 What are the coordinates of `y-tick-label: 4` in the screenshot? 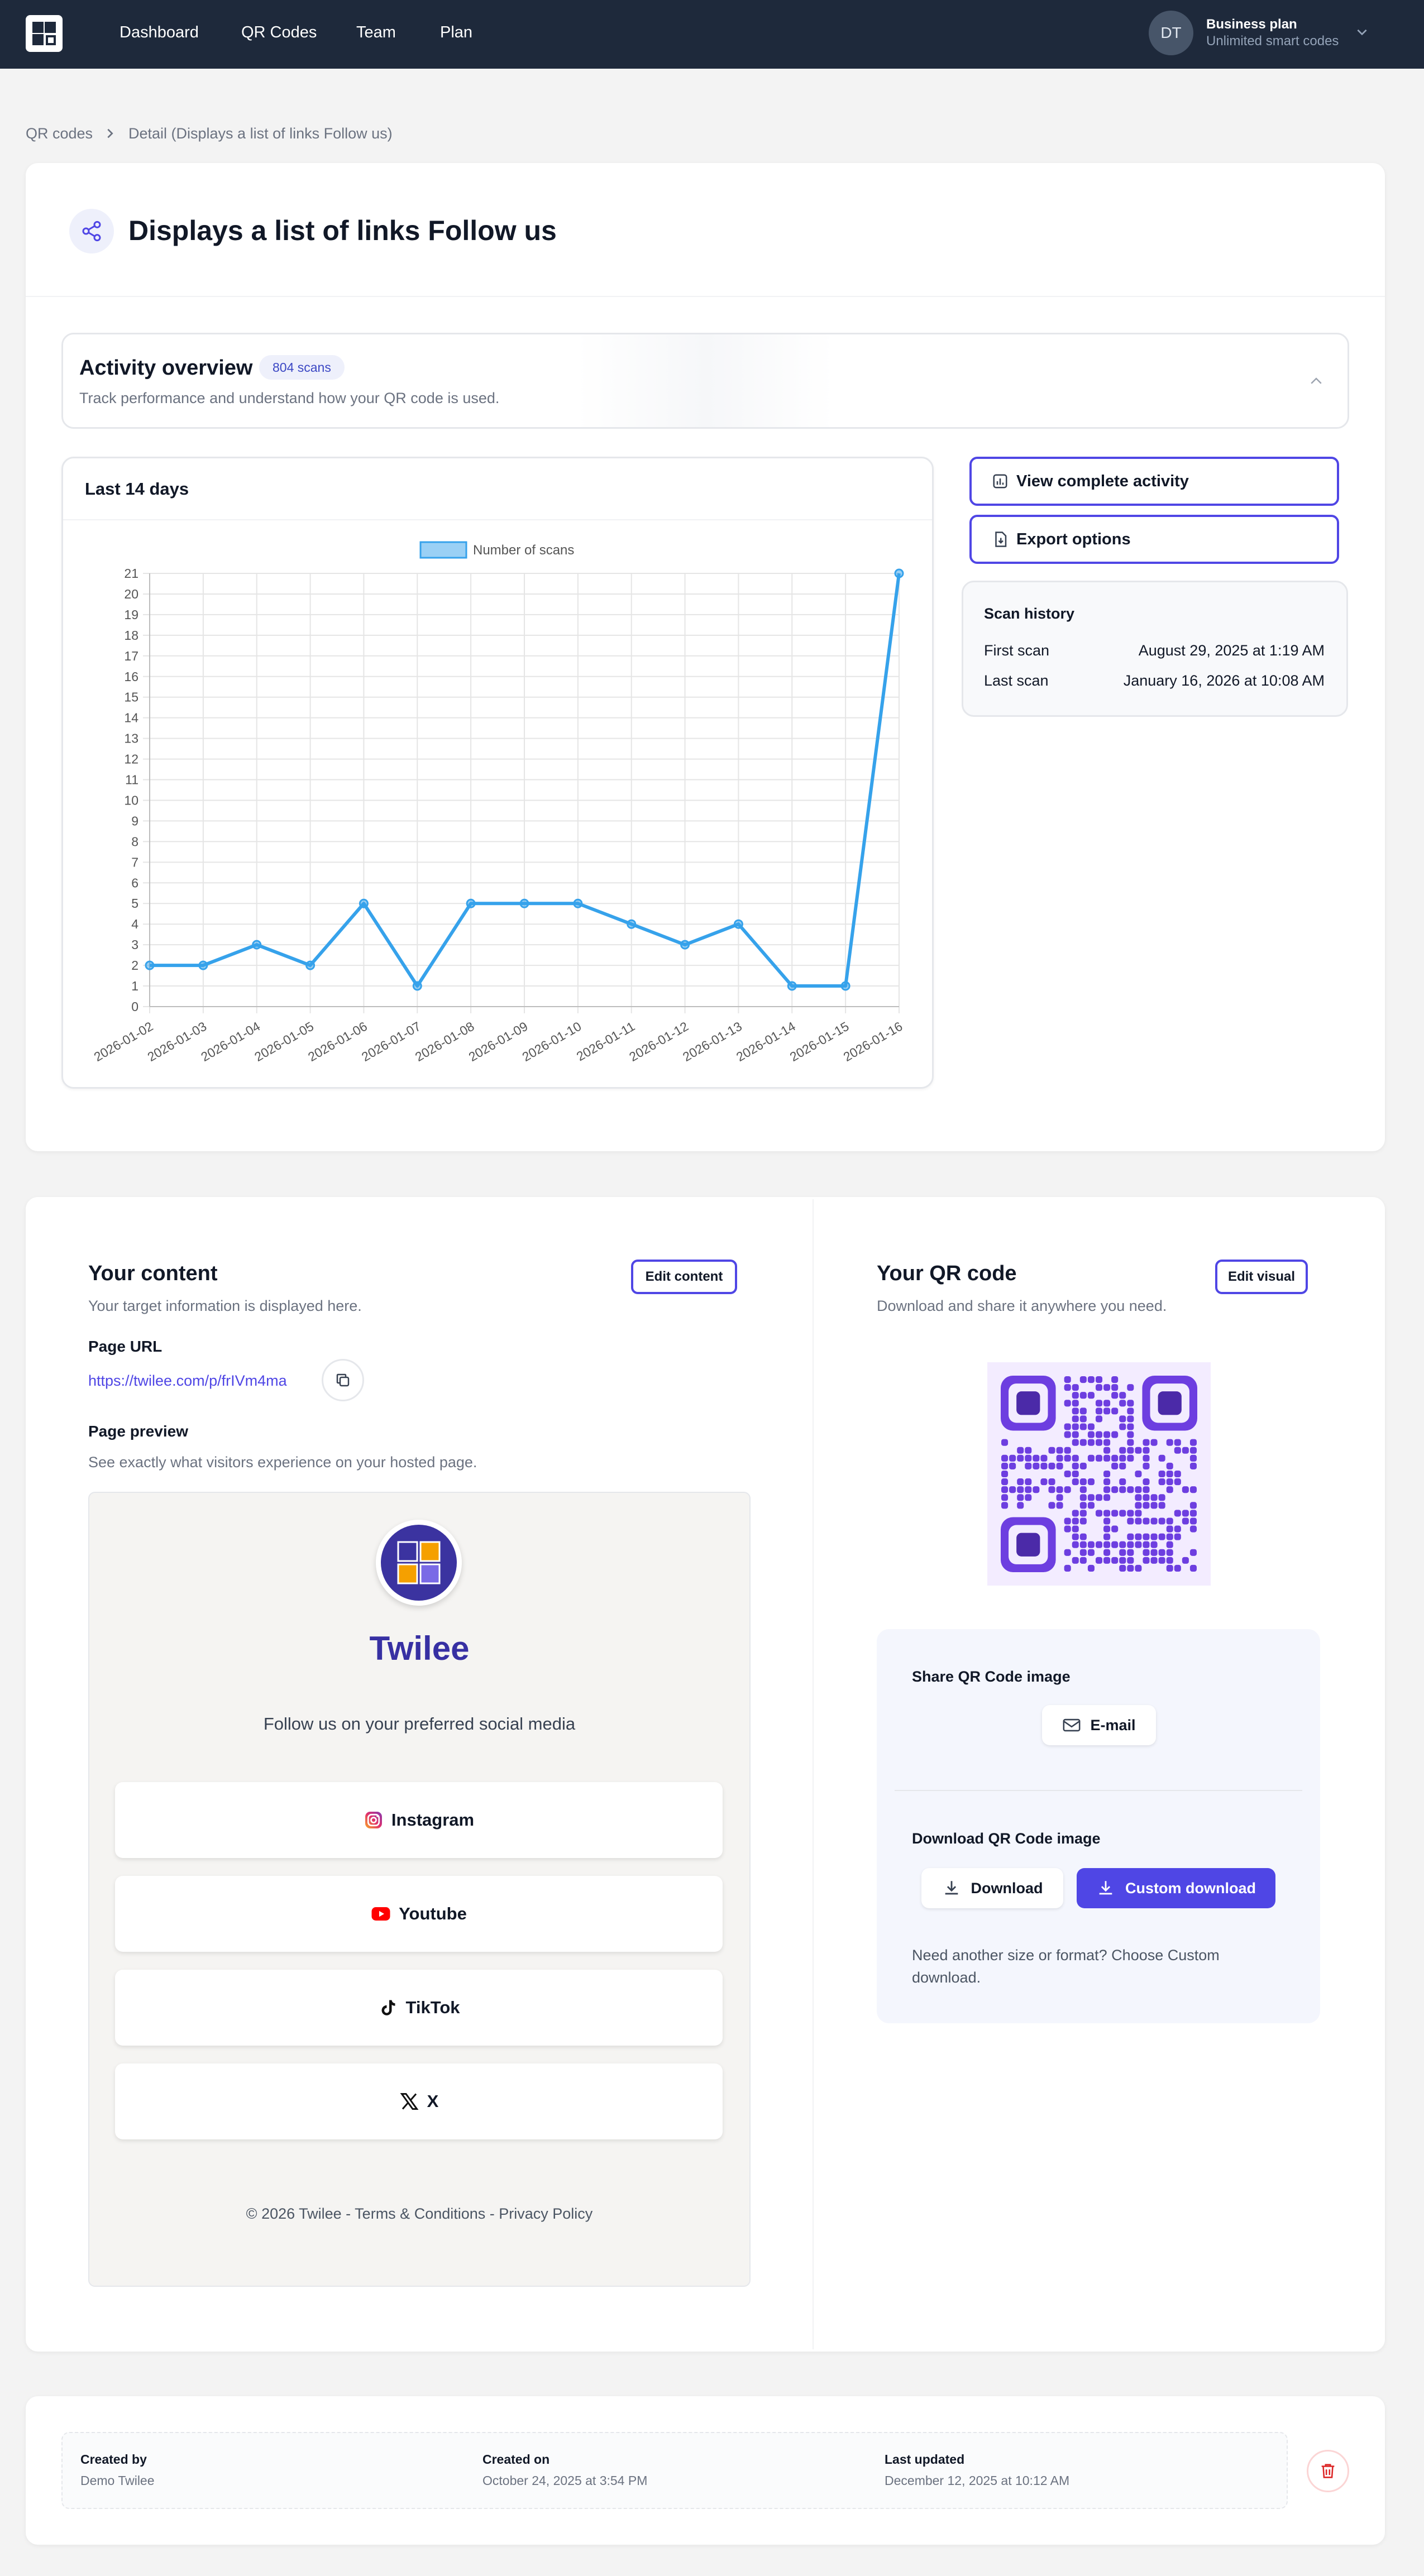 It's located at (134, 924).